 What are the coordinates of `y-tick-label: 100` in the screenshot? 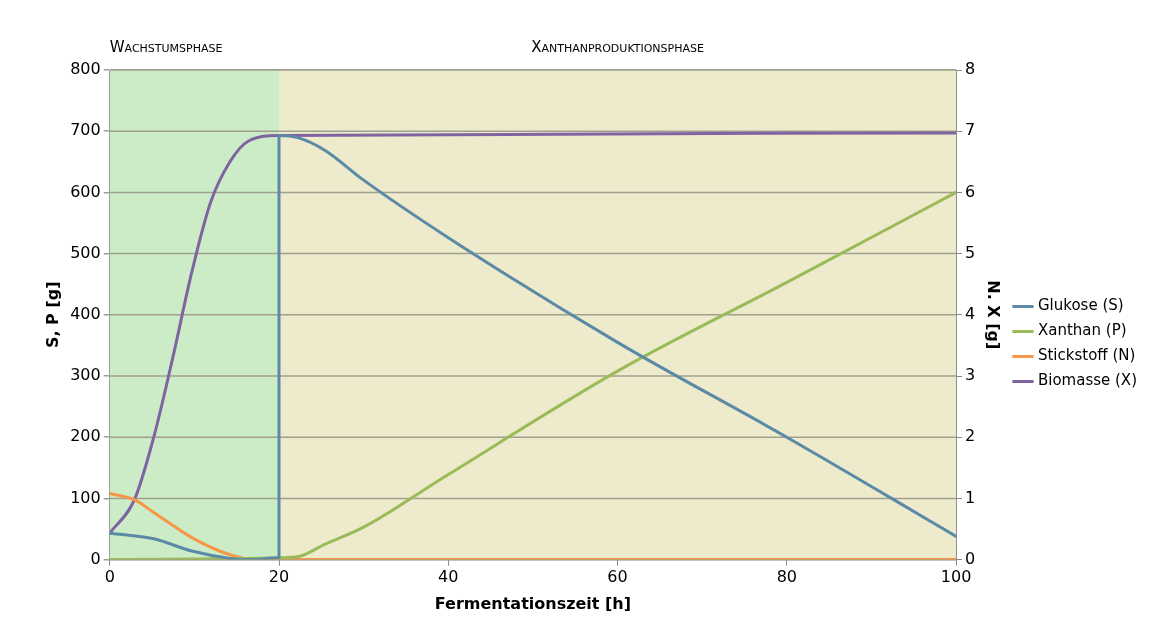 It's located at (85, 497).